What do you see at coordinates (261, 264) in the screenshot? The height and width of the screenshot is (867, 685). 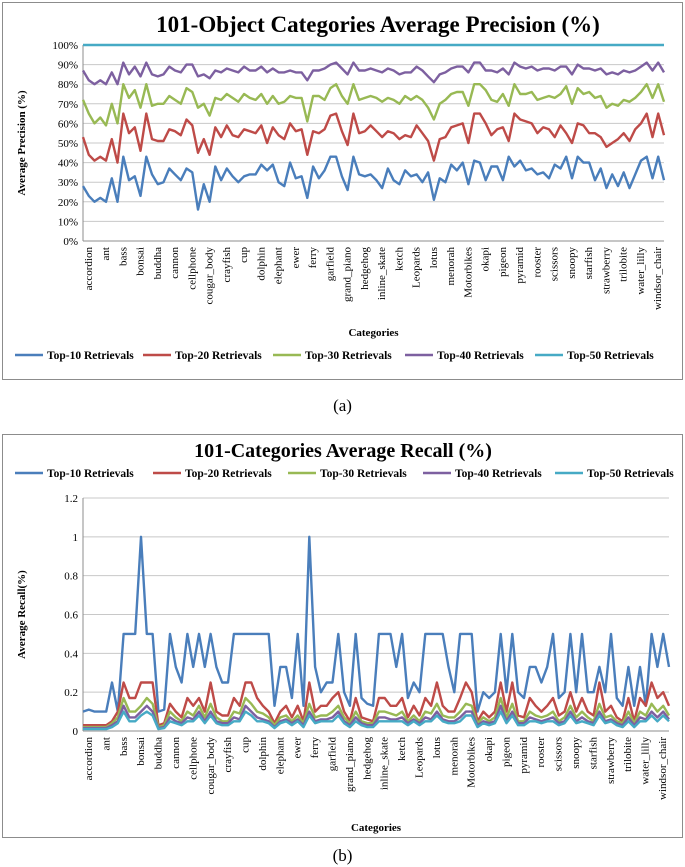 I see `x-tick-label: dolphin` at bounding box center [261, 264].